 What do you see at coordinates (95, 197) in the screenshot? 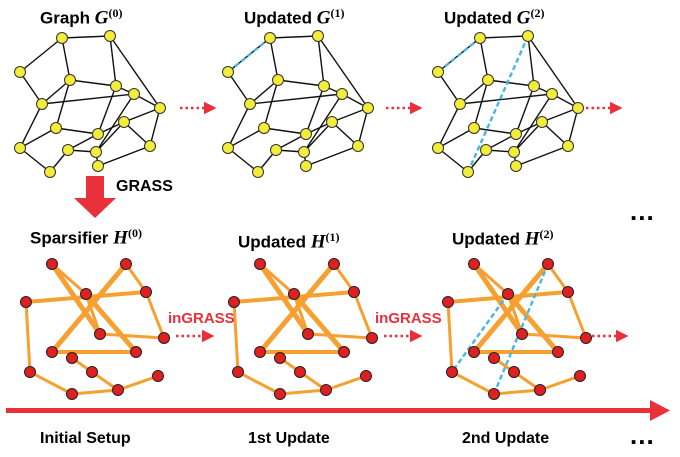
I see `grass-down-arrow` at bounding box center [95, 197].